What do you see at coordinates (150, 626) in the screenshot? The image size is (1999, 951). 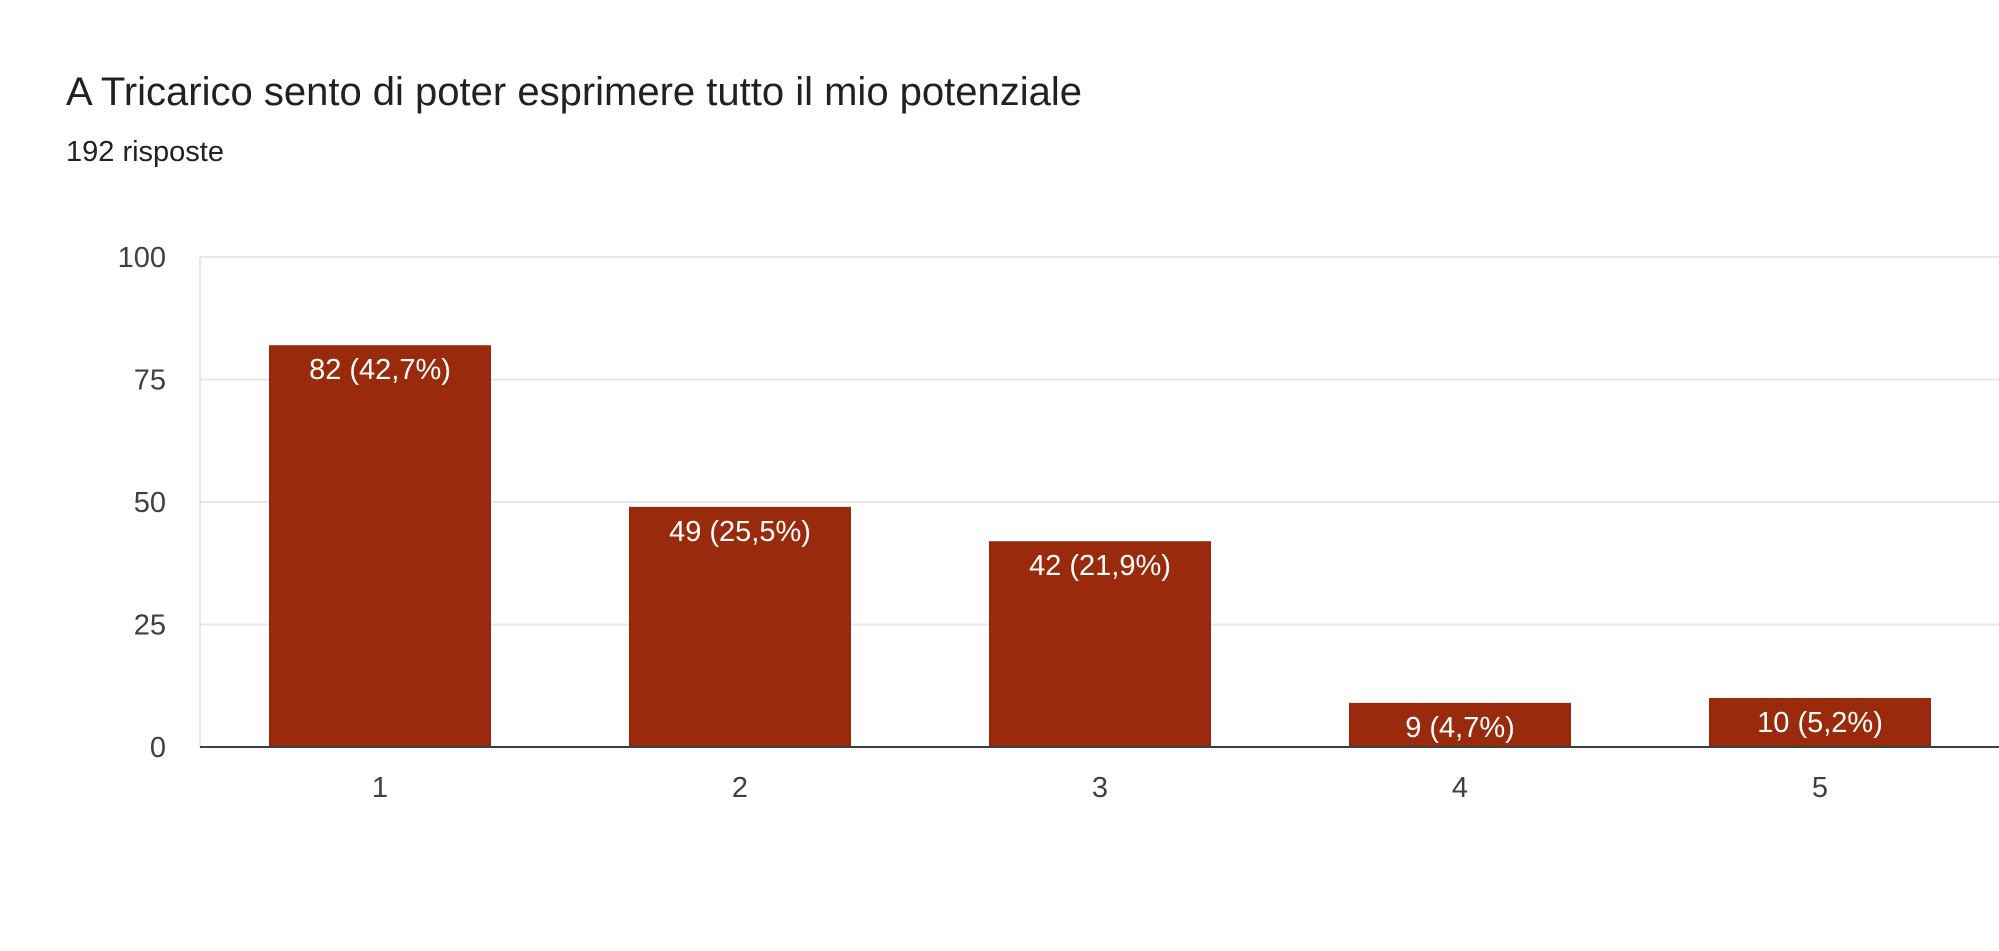 I see `y-tick-label: 25` at bounding box center [150, 626].